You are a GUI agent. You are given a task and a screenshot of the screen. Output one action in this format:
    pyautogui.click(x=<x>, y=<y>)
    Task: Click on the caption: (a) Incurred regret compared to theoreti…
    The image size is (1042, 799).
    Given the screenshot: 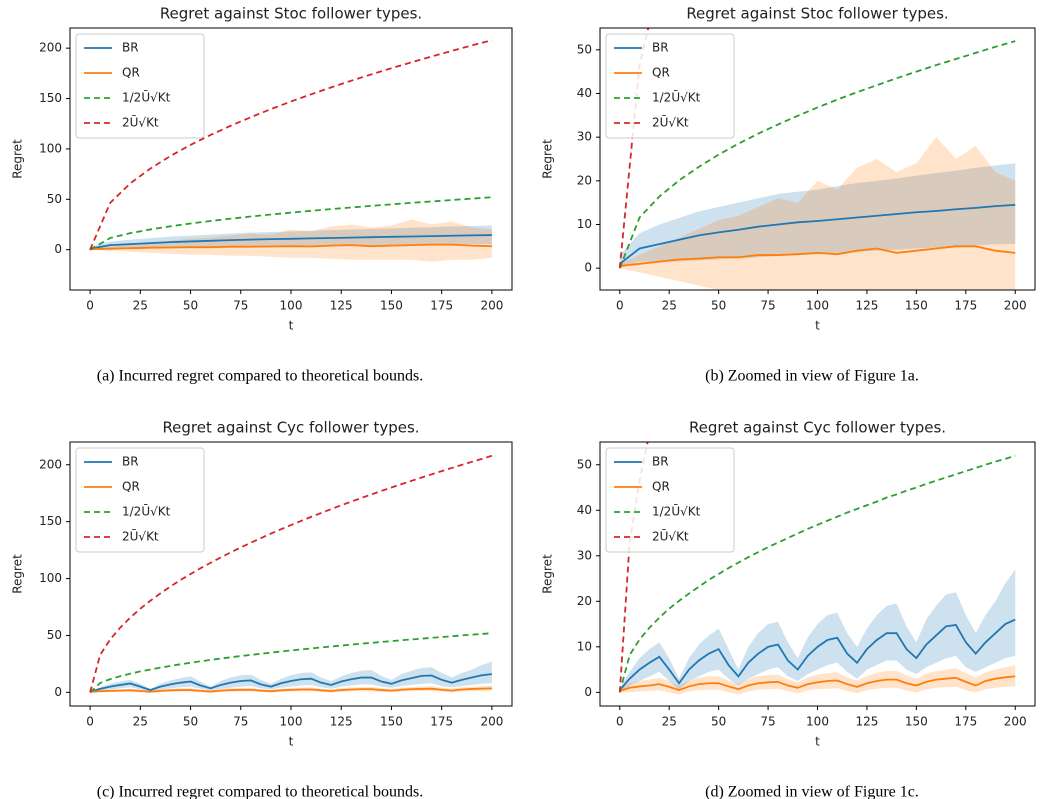 What is the action you would take?
    pyautogui.click(x=260, y=376)
    